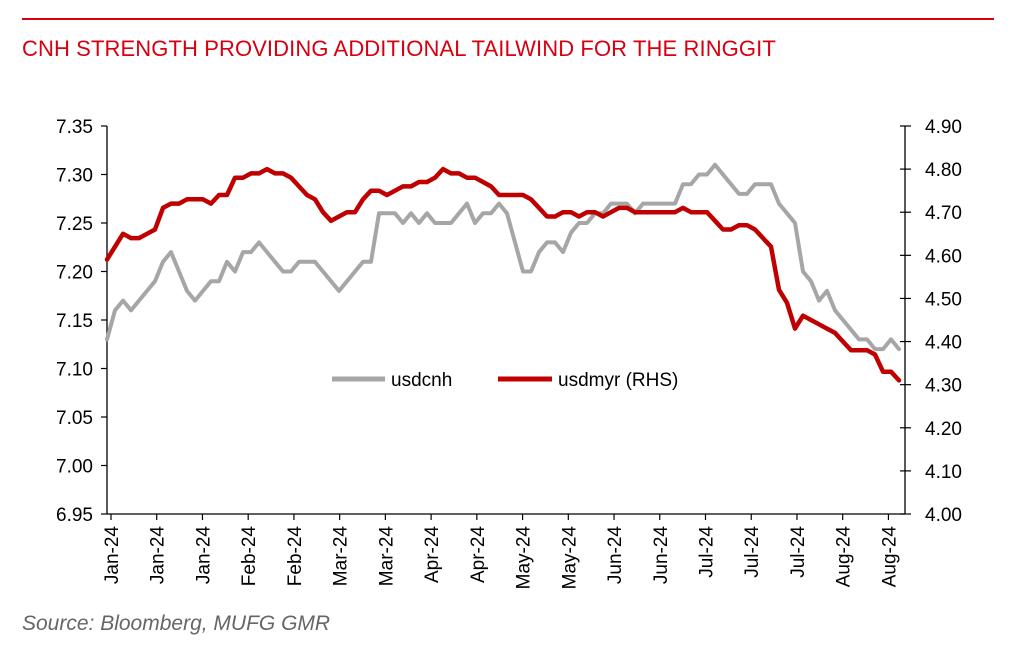  I want to click on left-tick-label: 6.95, so click(74, 515).